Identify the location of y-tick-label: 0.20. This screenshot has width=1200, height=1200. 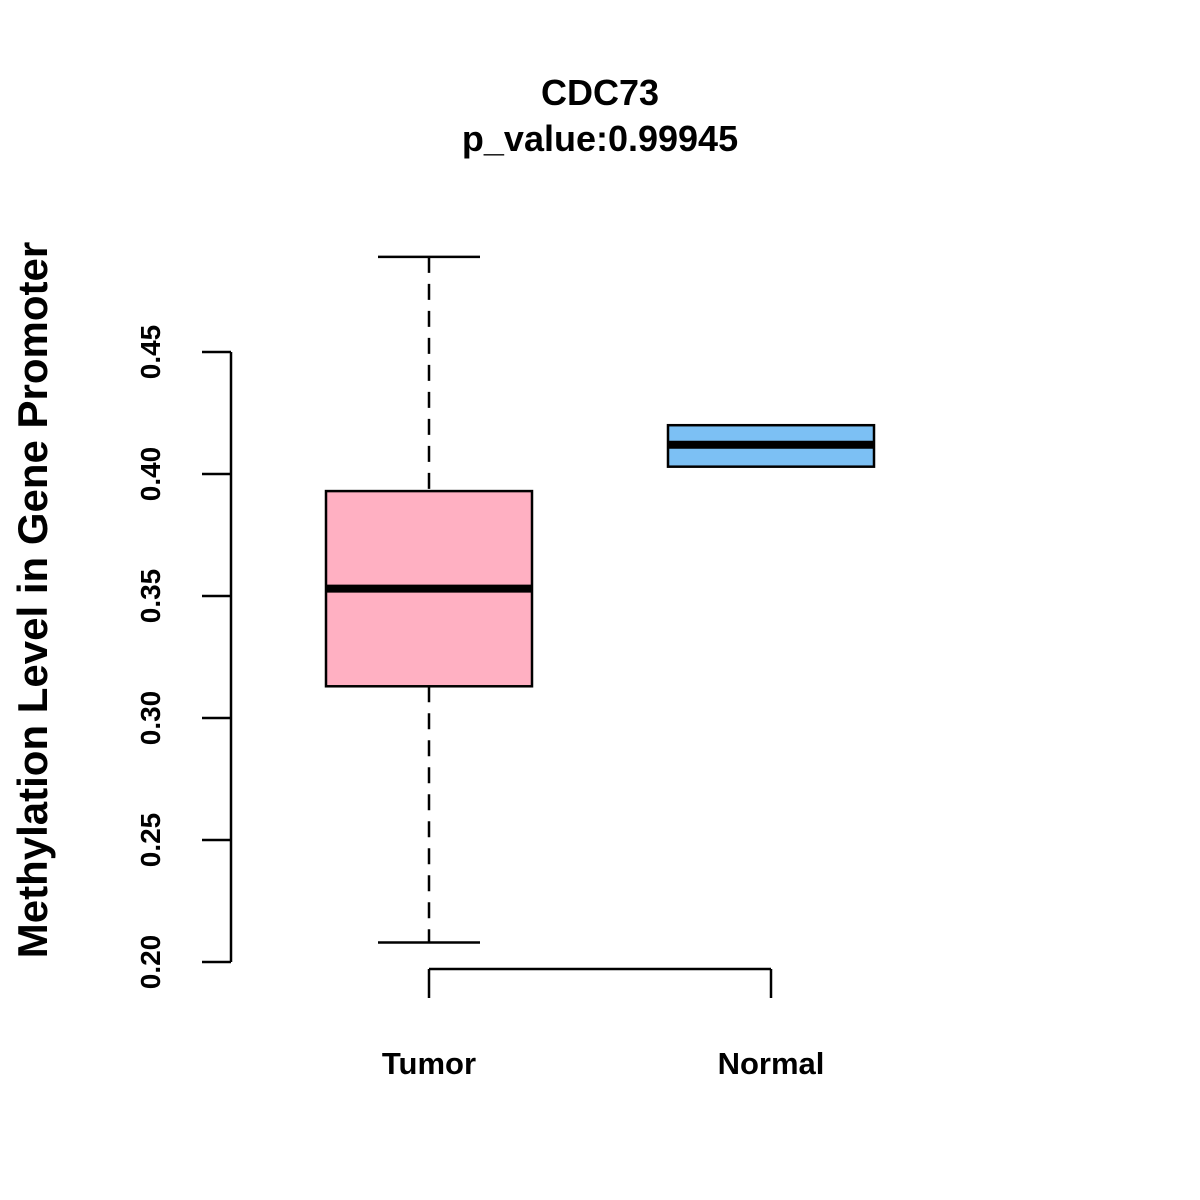
(150, 962).